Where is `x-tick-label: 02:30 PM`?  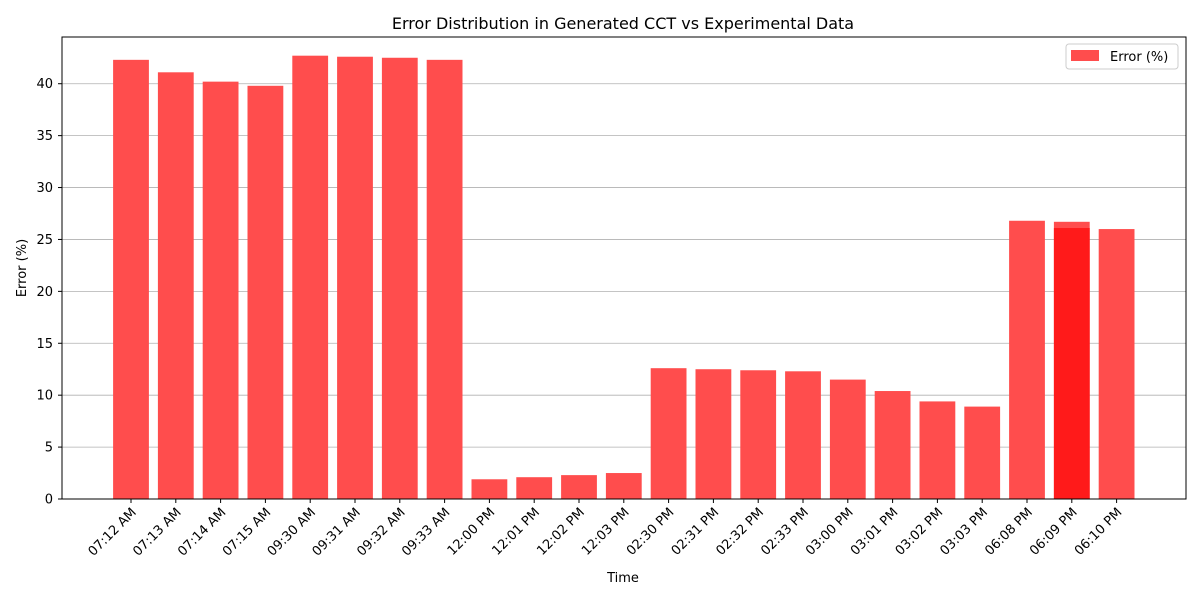 x-tick-label: 02:30 PM is located at coordinates (650, 531).